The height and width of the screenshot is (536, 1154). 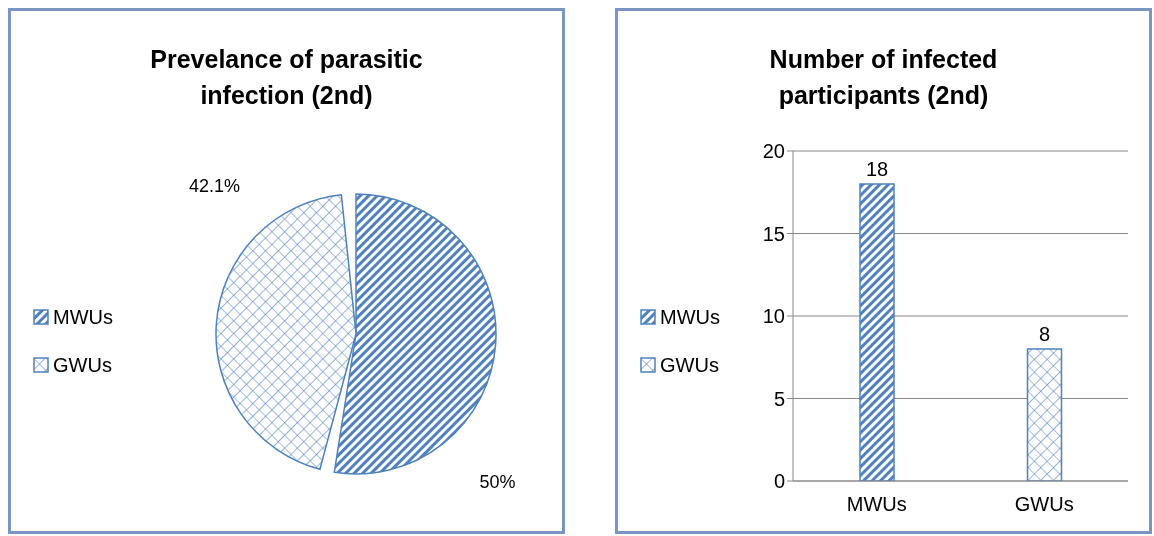 I want to click on chart-title: Number of infected participants (2nd), so click(x=883, y=77).